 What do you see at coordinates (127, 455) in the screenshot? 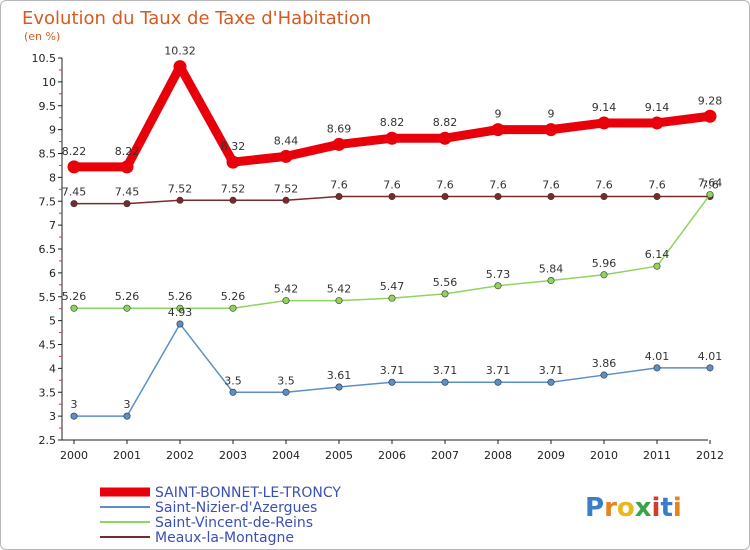
I see `x-tick-label: 2001` at bounding box center [127, 455].